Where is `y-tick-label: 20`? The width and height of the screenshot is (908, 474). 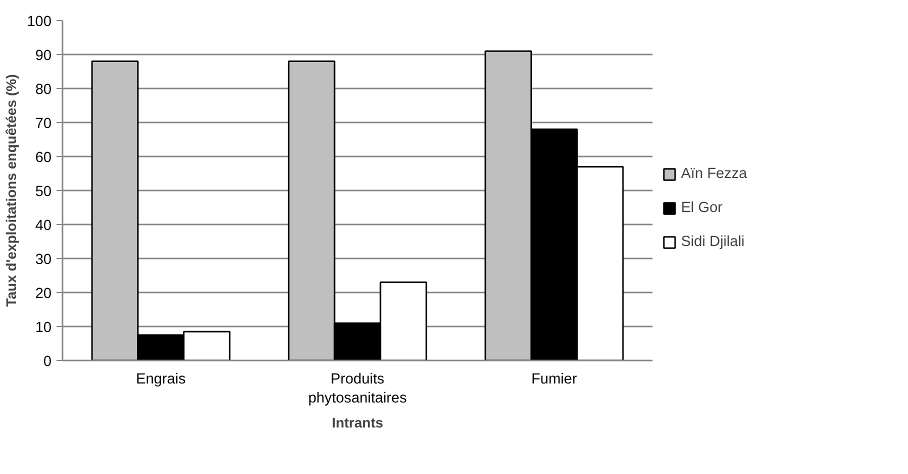
y-tick-label: 20 is located at coordinates (43, 294).